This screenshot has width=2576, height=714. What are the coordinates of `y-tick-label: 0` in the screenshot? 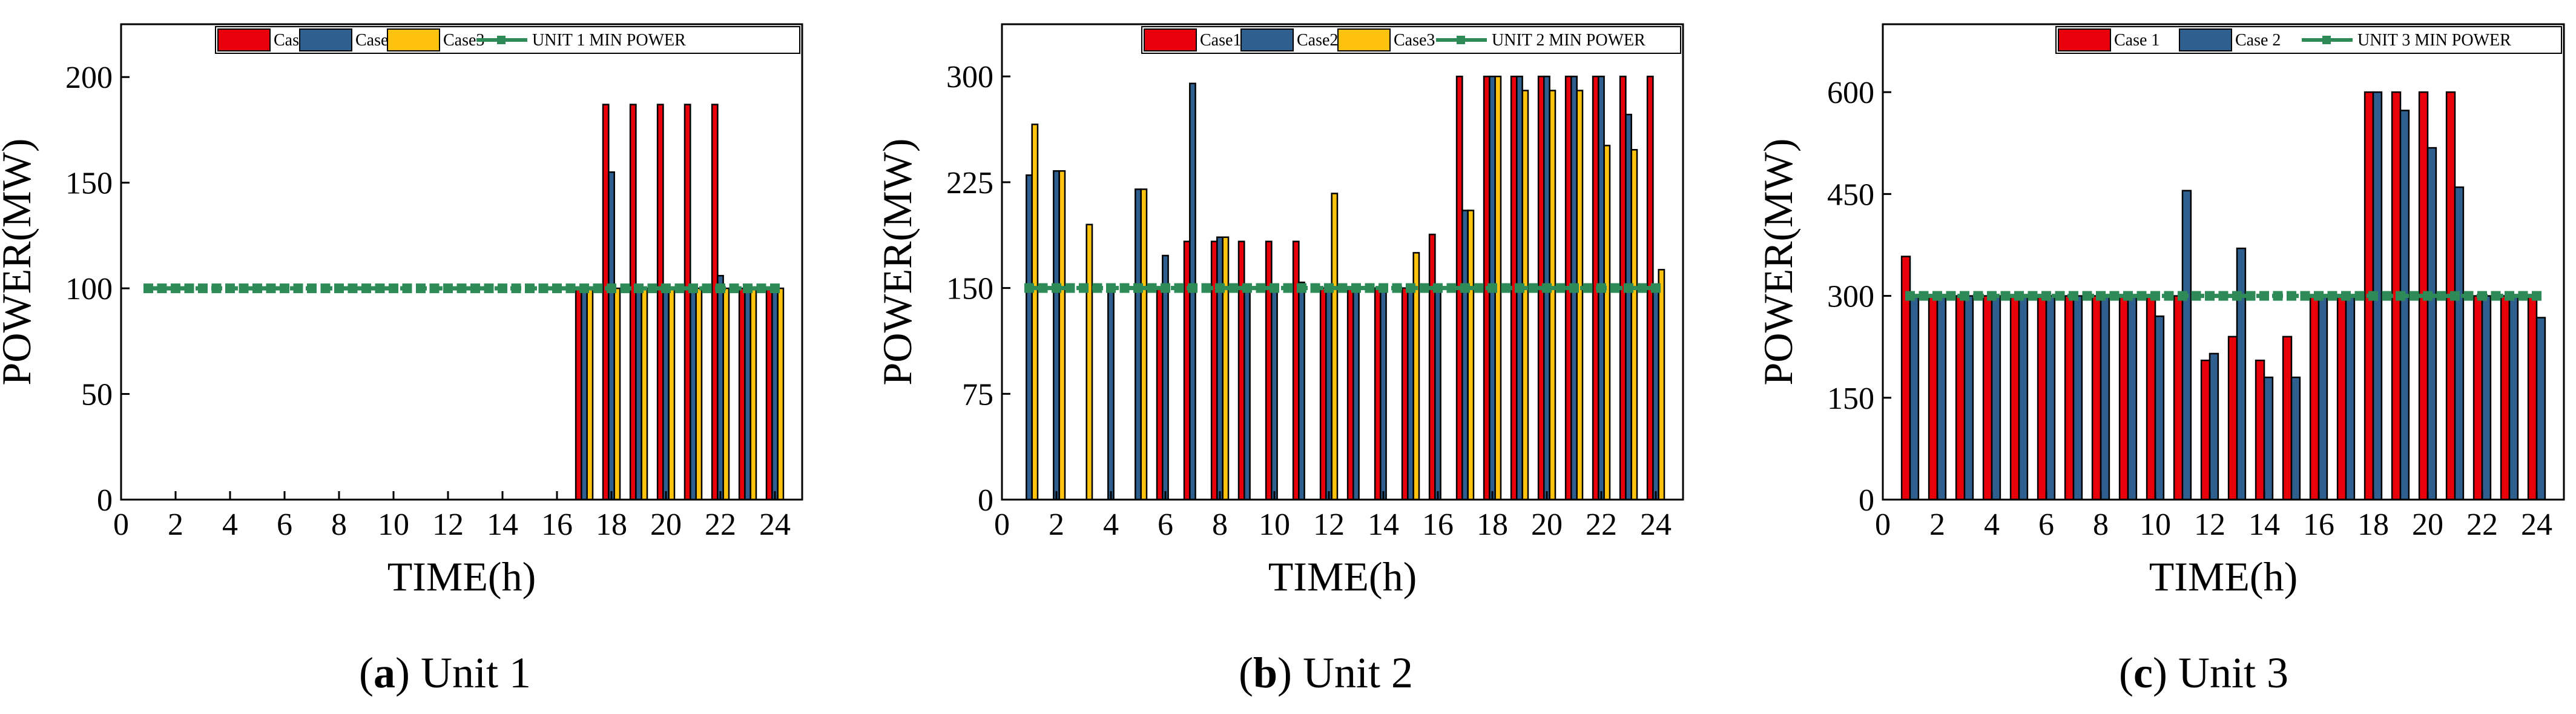 It's located at (1866, 500).